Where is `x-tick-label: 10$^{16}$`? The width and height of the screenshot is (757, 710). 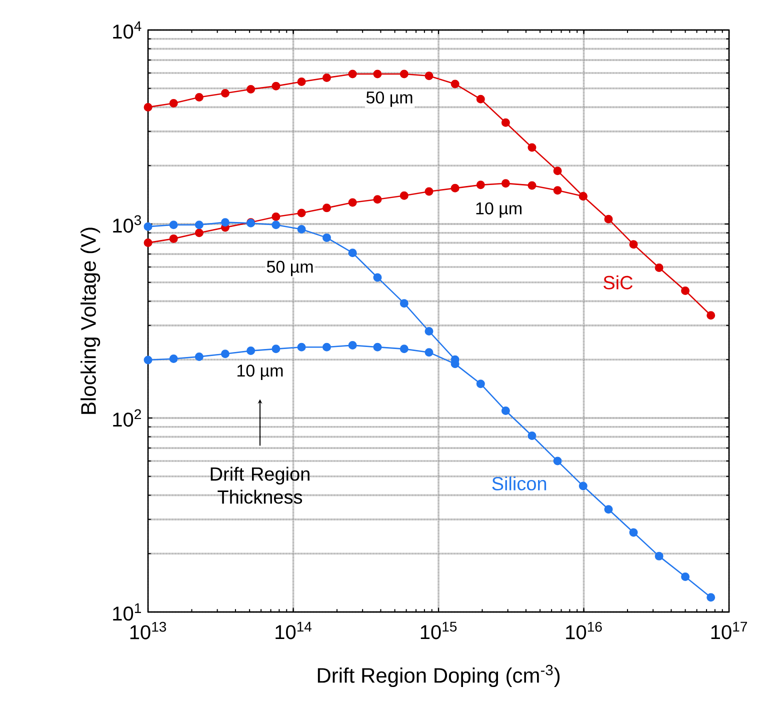
x-tick-label: 10$^{16}$ is located at coordinates (584, 631).